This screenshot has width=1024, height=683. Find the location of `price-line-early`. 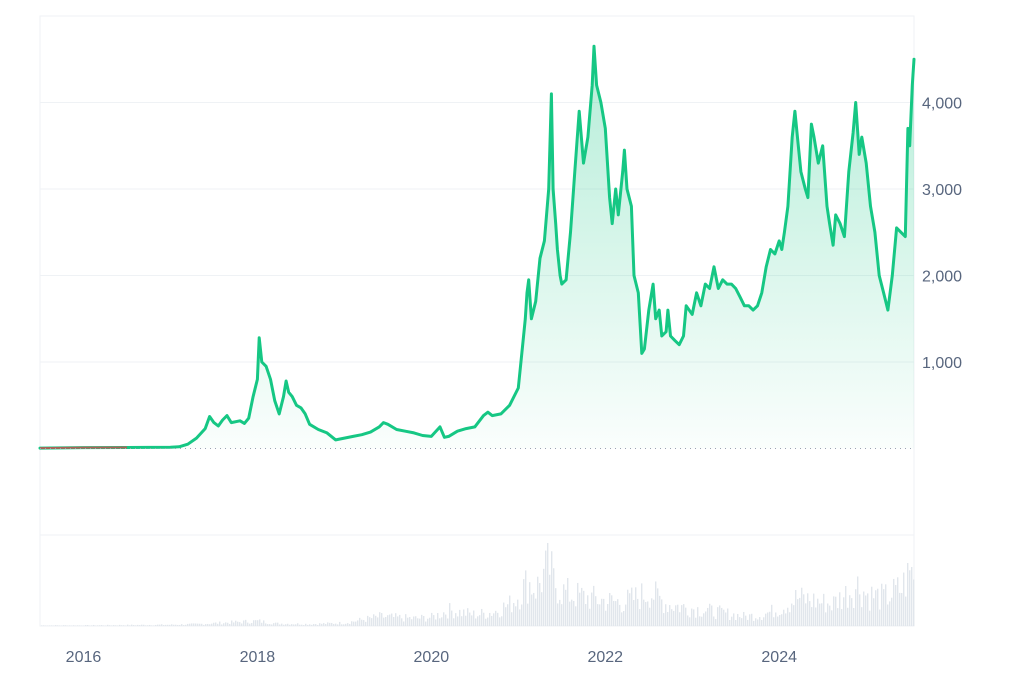

price-line-early is located at coordinates (83, 448).